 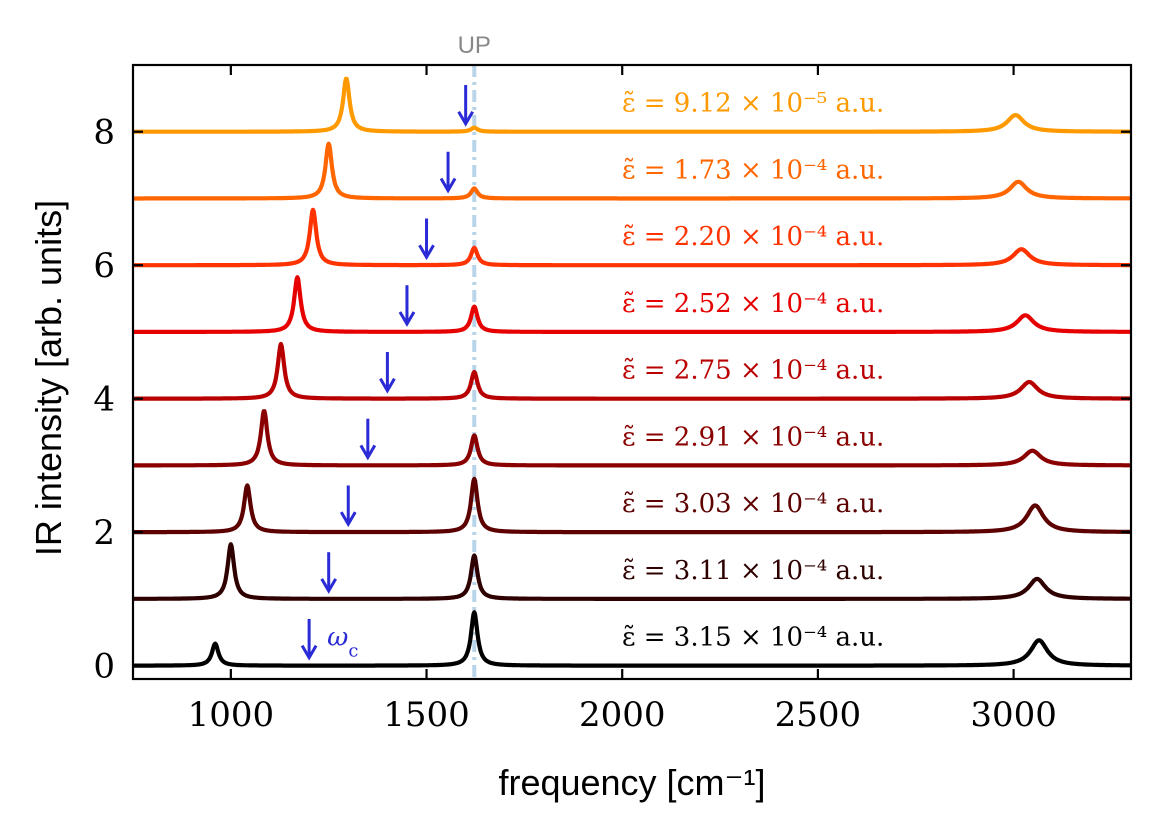 I want to click on x-tick-label-4: 3000, so click(x=1013, y=715).